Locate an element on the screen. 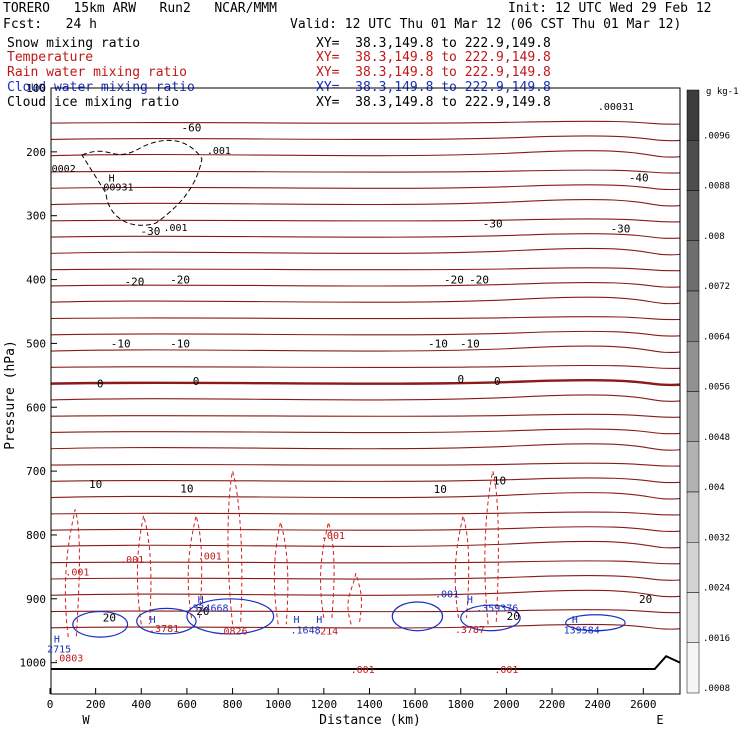 This screenshot has width=740, height=740. y-tick-label: 300 is located at coordinates (36, 216).